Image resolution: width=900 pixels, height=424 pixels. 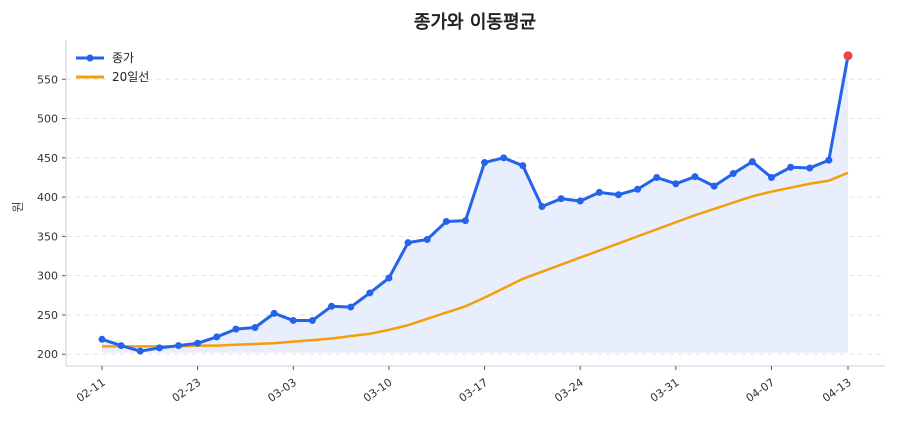 I want to click on y-tick-label: 400, so click(x=47, y=197).